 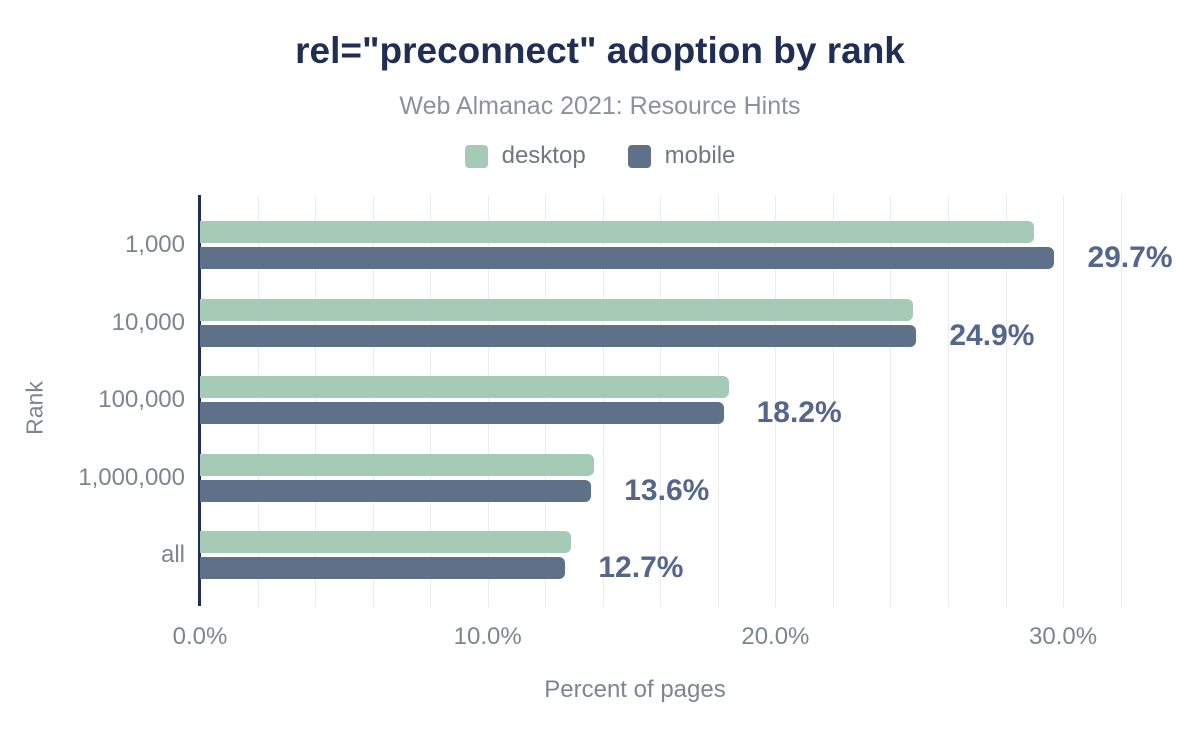 I want to click on category-label: 10,000, so click(x=148, y=322).